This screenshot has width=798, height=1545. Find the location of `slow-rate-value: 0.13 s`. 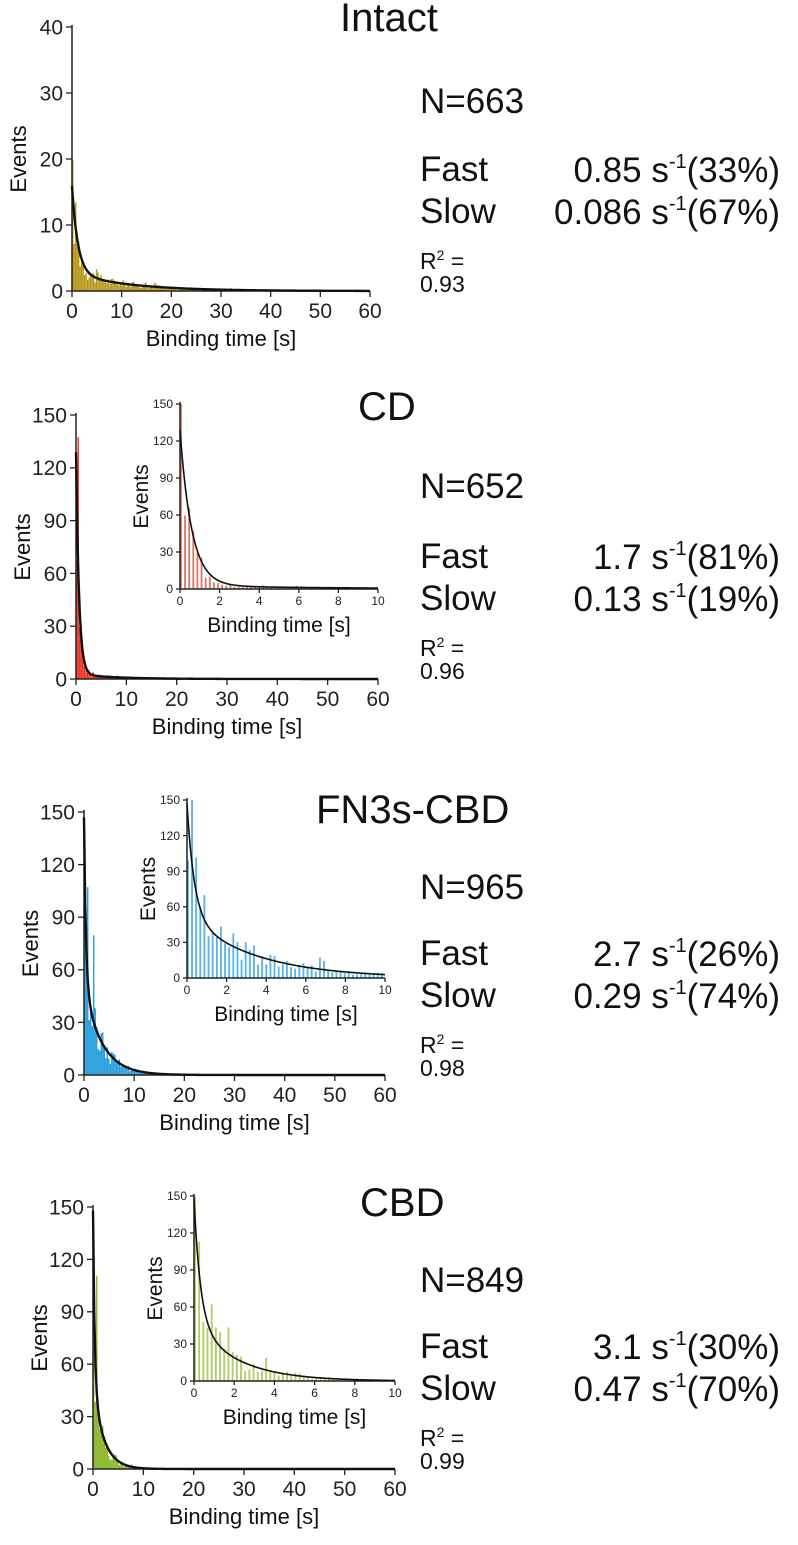

slow-rate-value: 0.13 s is located at coordinates (621, 599).